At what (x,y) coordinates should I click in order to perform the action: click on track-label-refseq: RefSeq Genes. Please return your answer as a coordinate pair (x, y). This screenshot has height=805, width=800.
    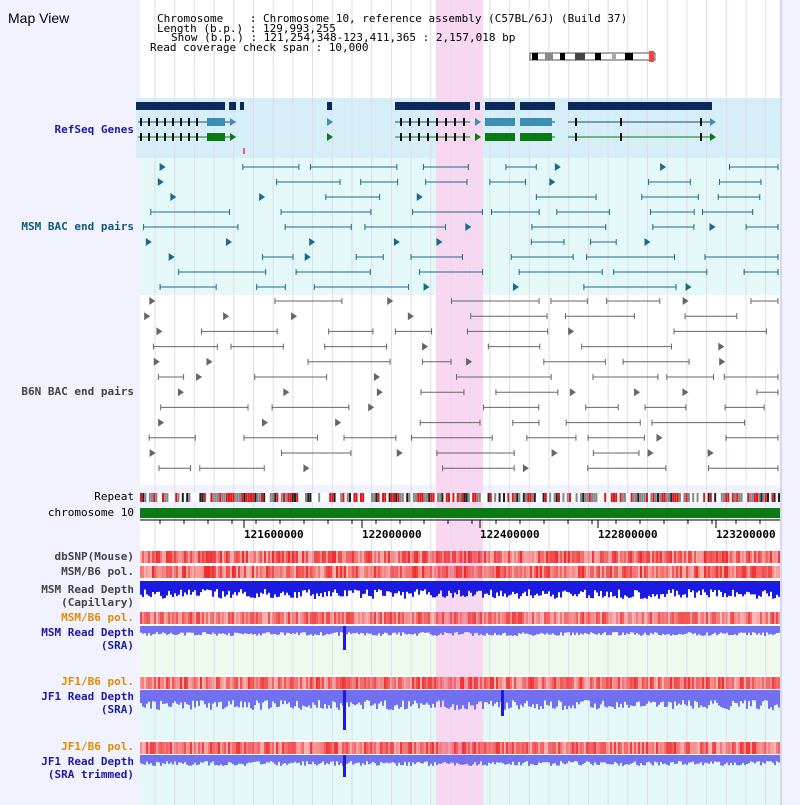
    Looking at the image, I should click on (94, 129).